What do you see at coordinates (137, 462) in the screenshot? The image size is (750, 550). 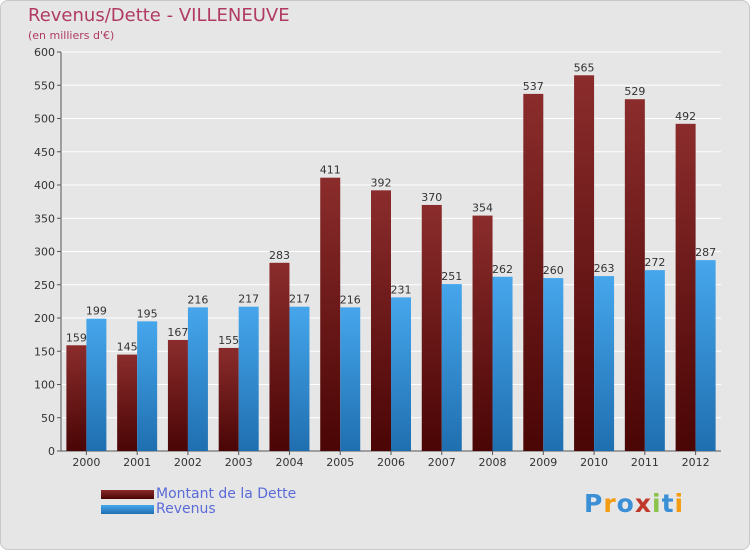 I see `x-tick-label: 2001` at bounding box center [137, 462].